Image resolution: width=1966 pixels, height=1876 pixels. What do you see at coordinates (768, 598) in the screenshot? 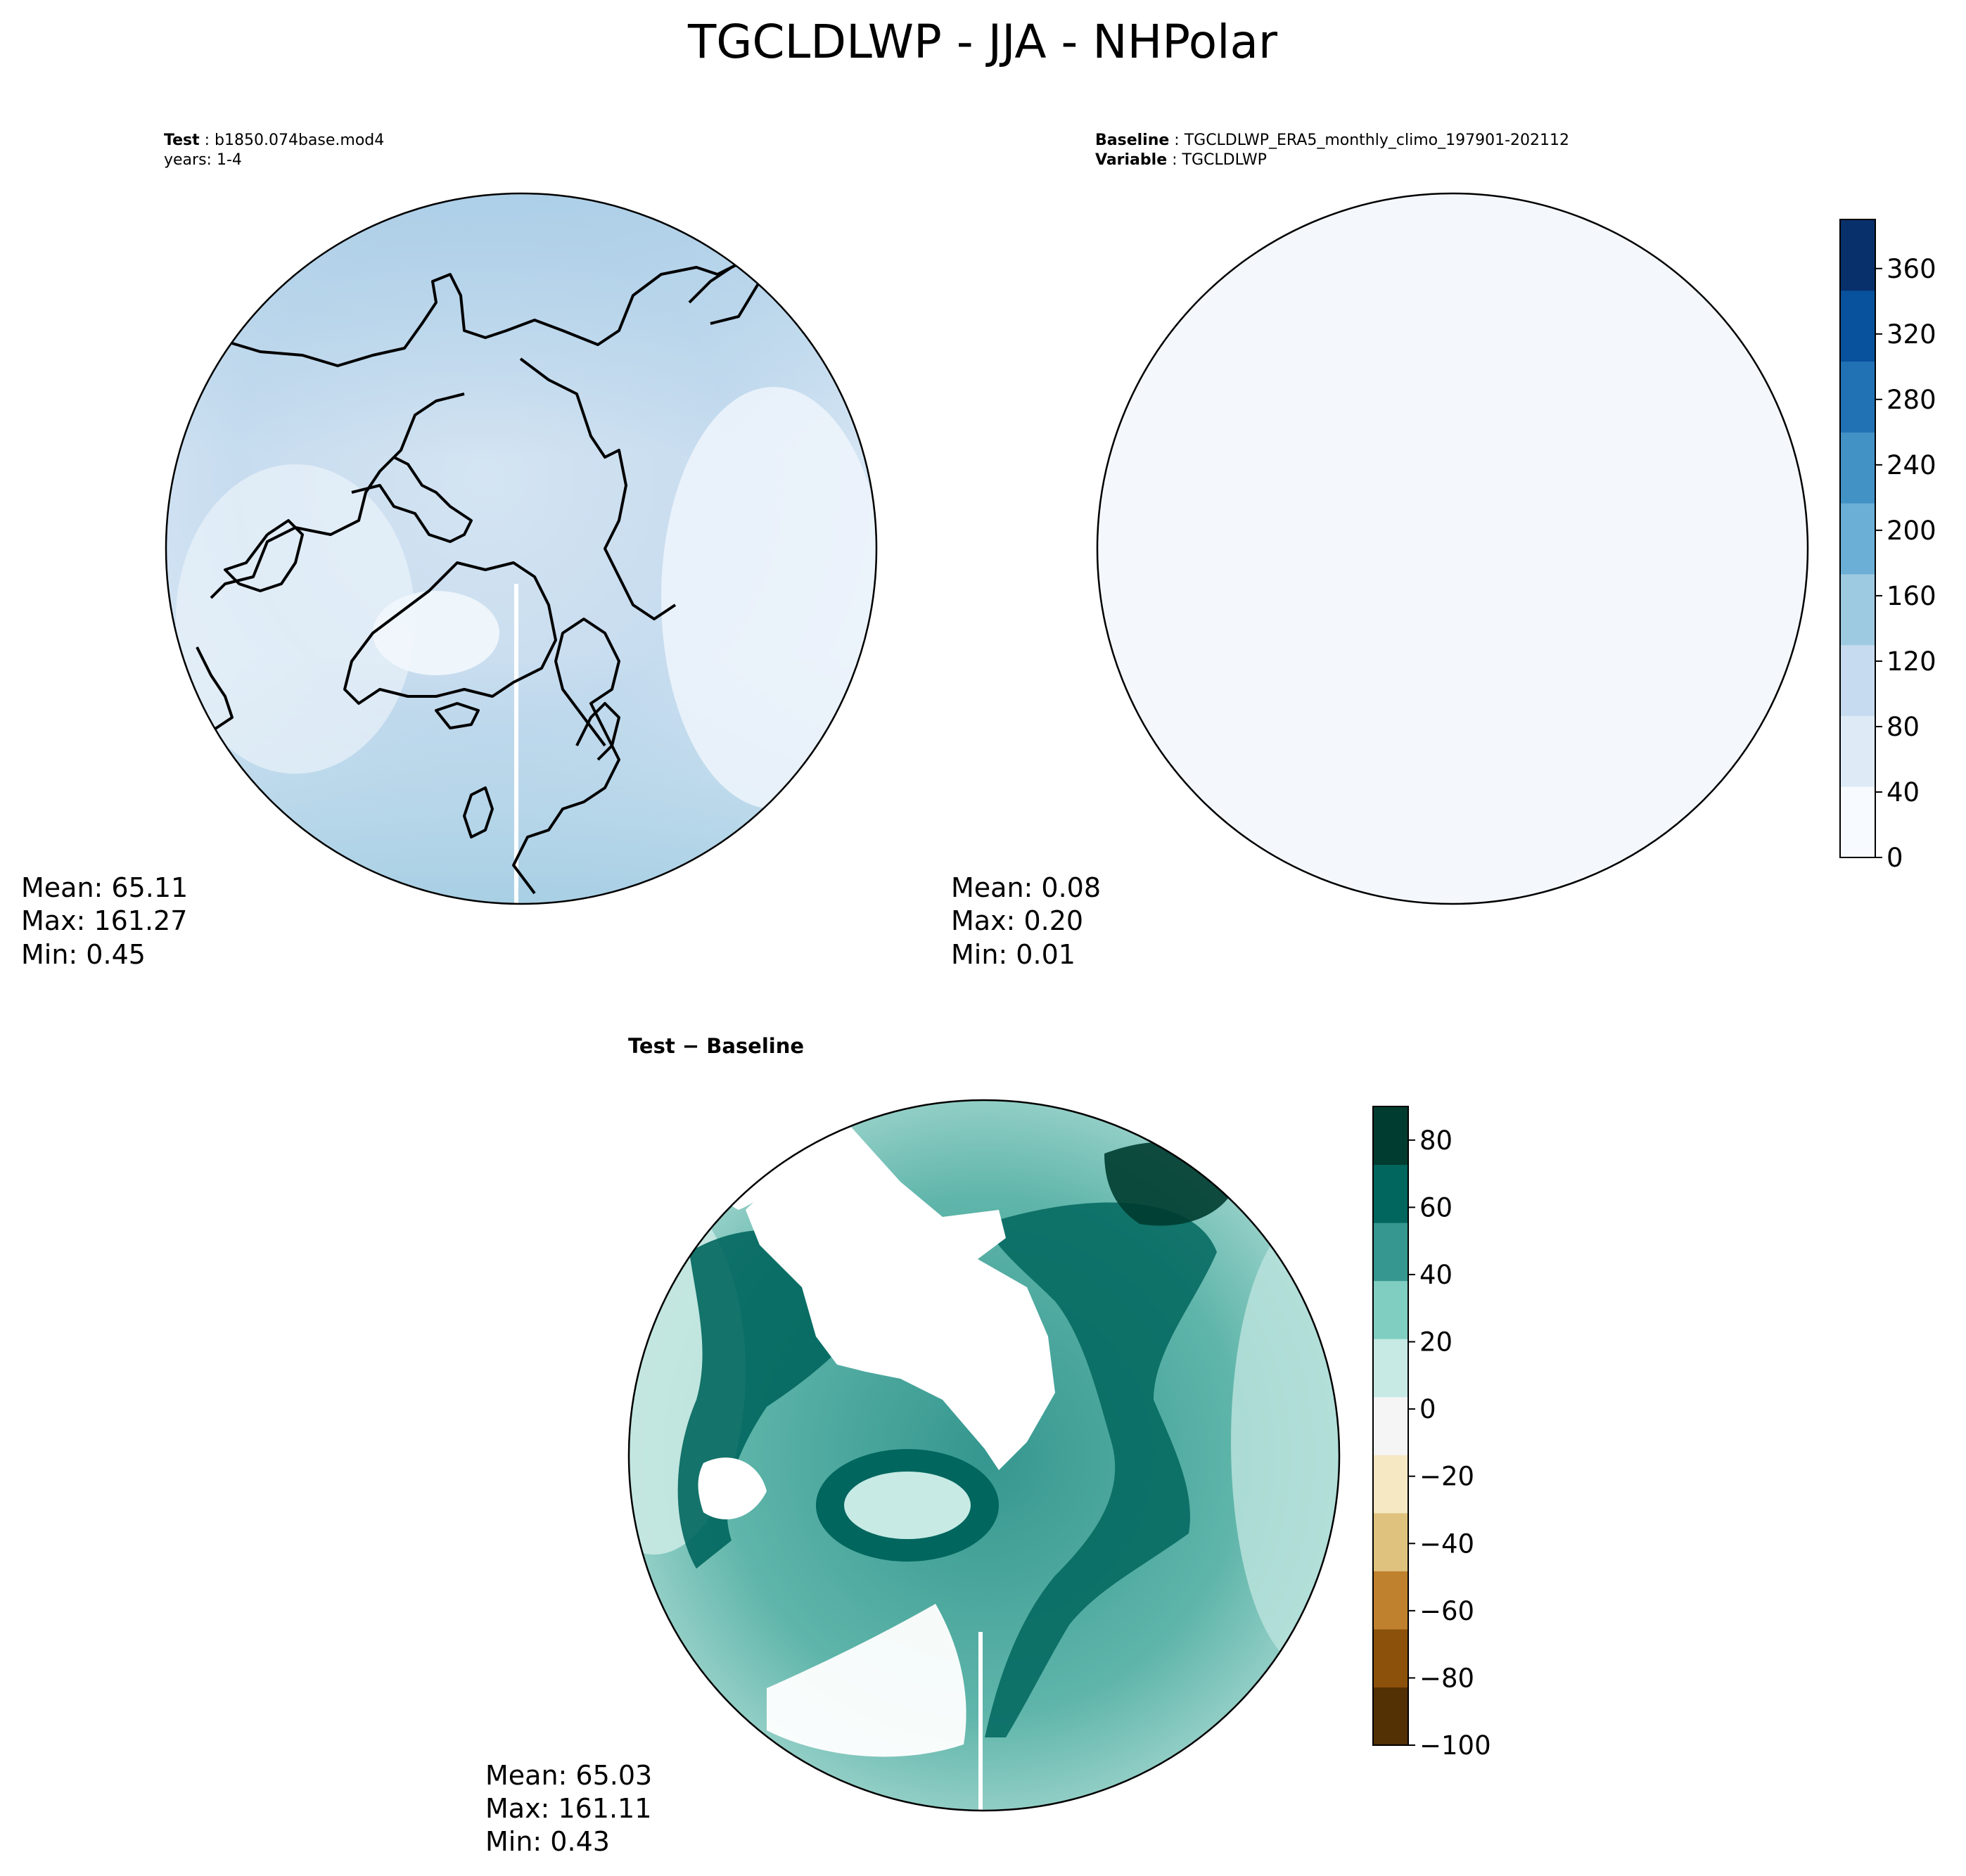
I see `test-map-pacific-high` at bounding box center [768, 598].